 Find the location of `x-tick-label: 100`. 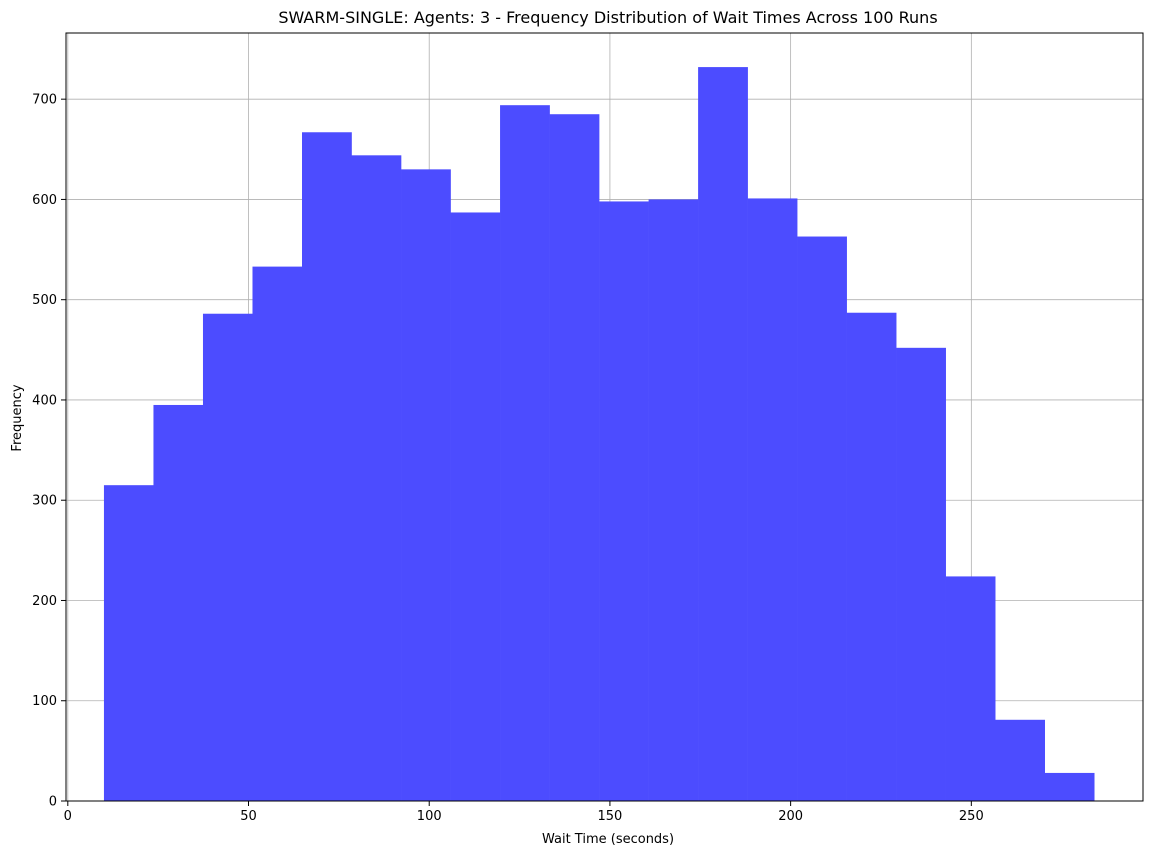

x-tick-label: 100 is located at coordinates (429, 816).